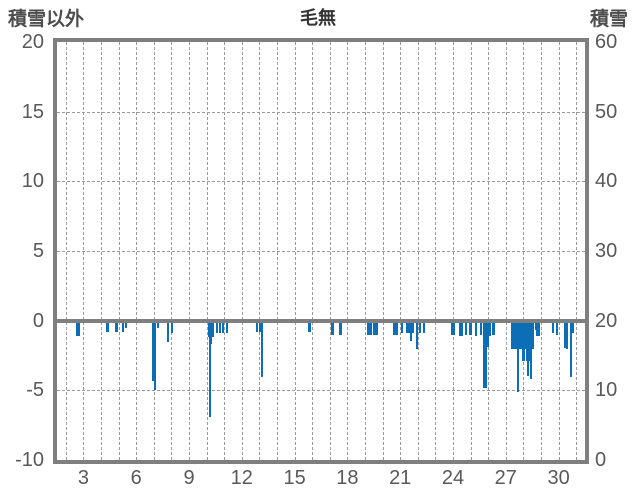 The width and height of the screenshot is (636, 501). Describe the element at coordinates (347, 478) in the screenshot. I see `x-tick-label: 18` at that location.